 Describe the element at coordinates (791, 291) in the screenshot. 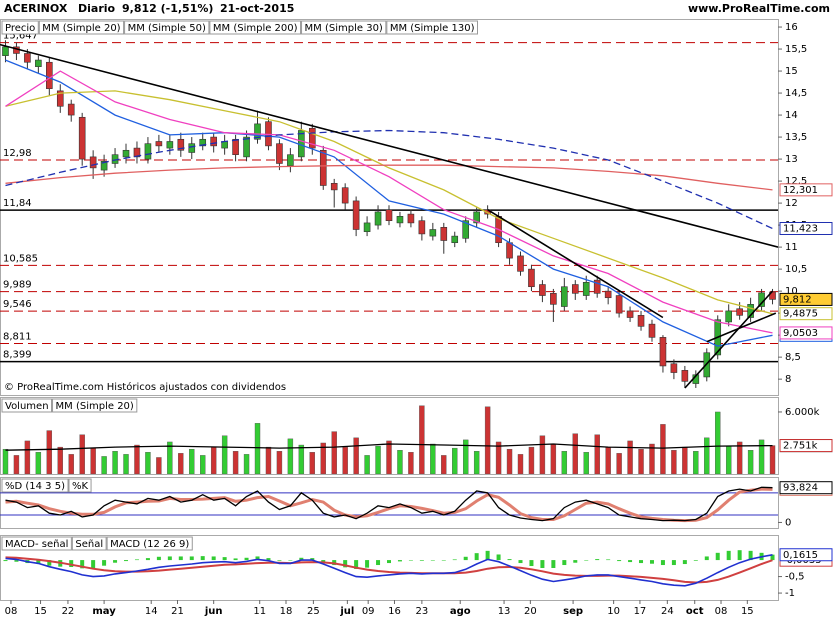

I see `y-tick-label: 10` at that location.